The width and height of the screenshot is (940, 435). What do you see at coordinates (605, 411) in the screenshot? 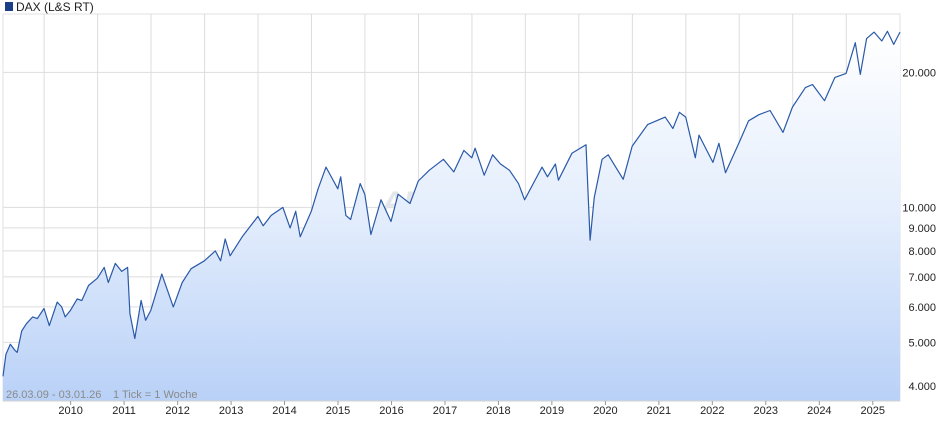
I see `x-tick-label: 2020` at bounding box center [605, 411].